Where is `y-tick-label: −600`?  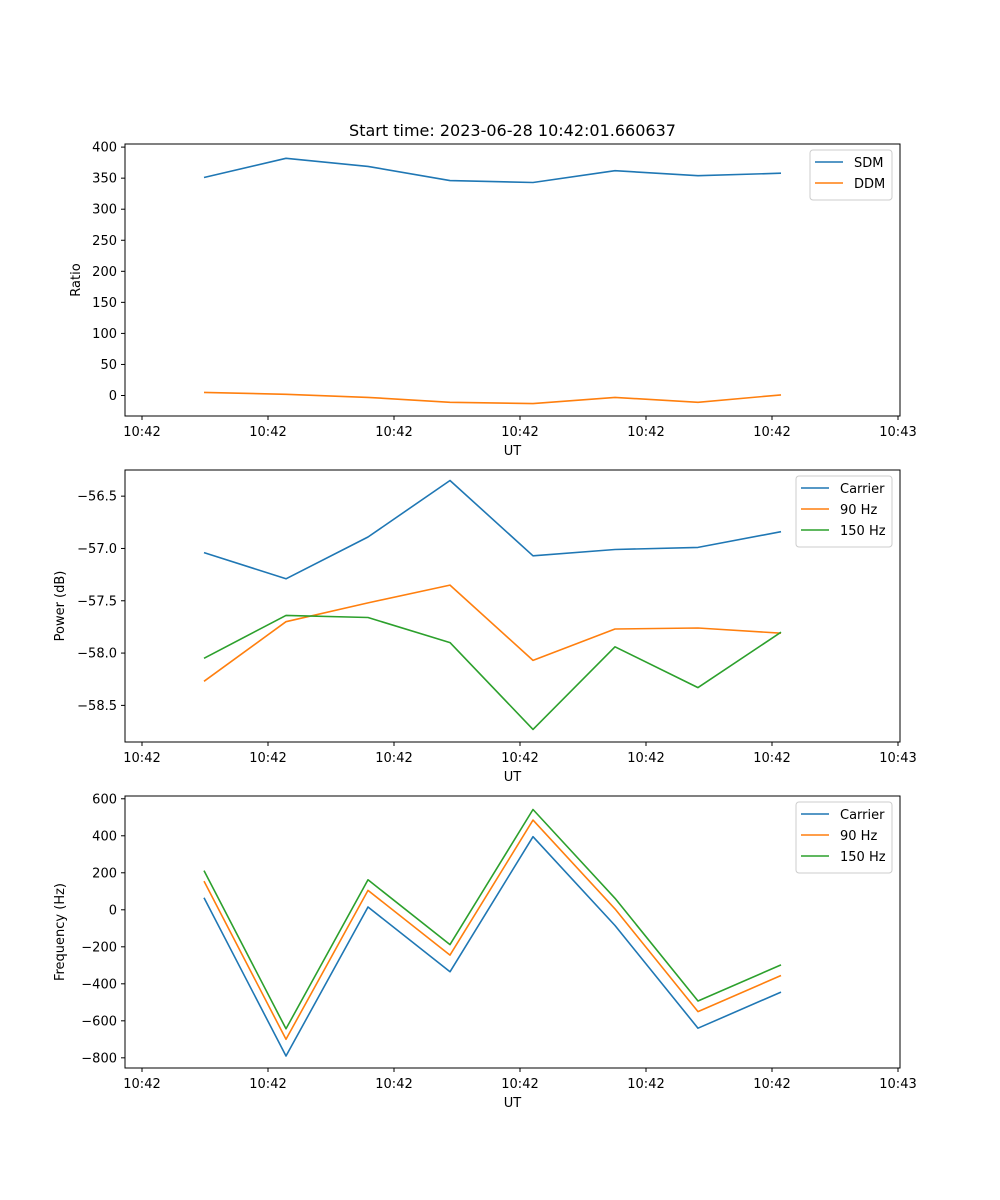 y-tick-label: −600 is located at coordinates (99, 1021).